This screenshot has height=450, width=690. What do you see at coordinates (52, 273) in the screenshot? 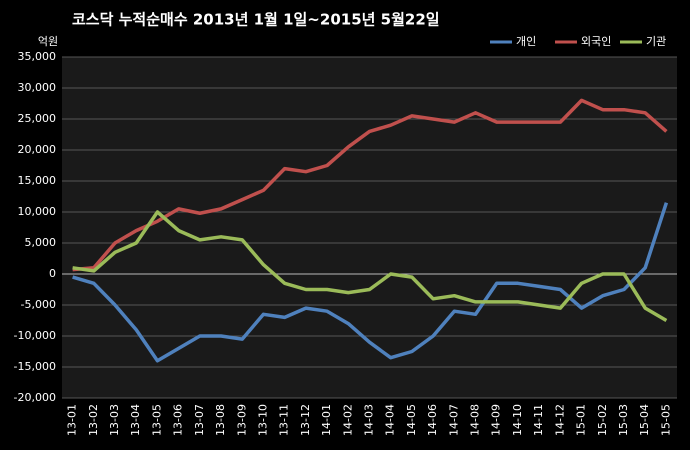
I see `y-tick-label: 0` at bounding box center [52, 273].